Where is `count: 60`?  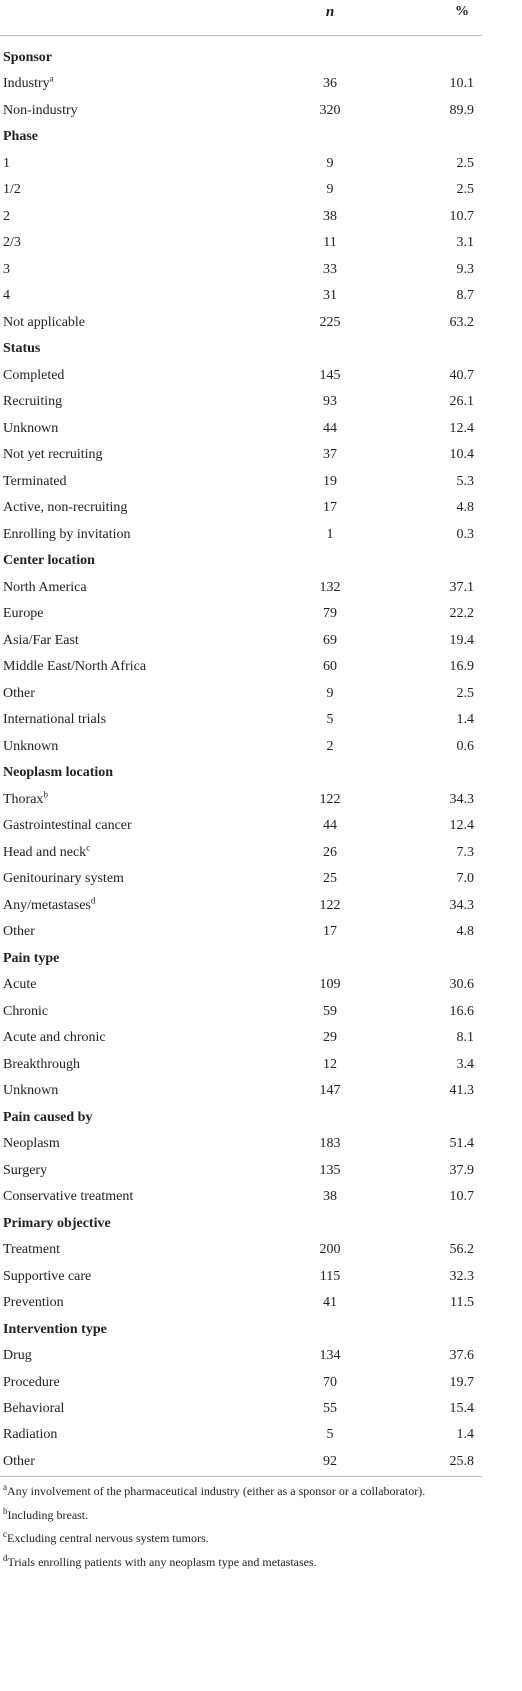 count: 60 is located at coordinates (330, 667).